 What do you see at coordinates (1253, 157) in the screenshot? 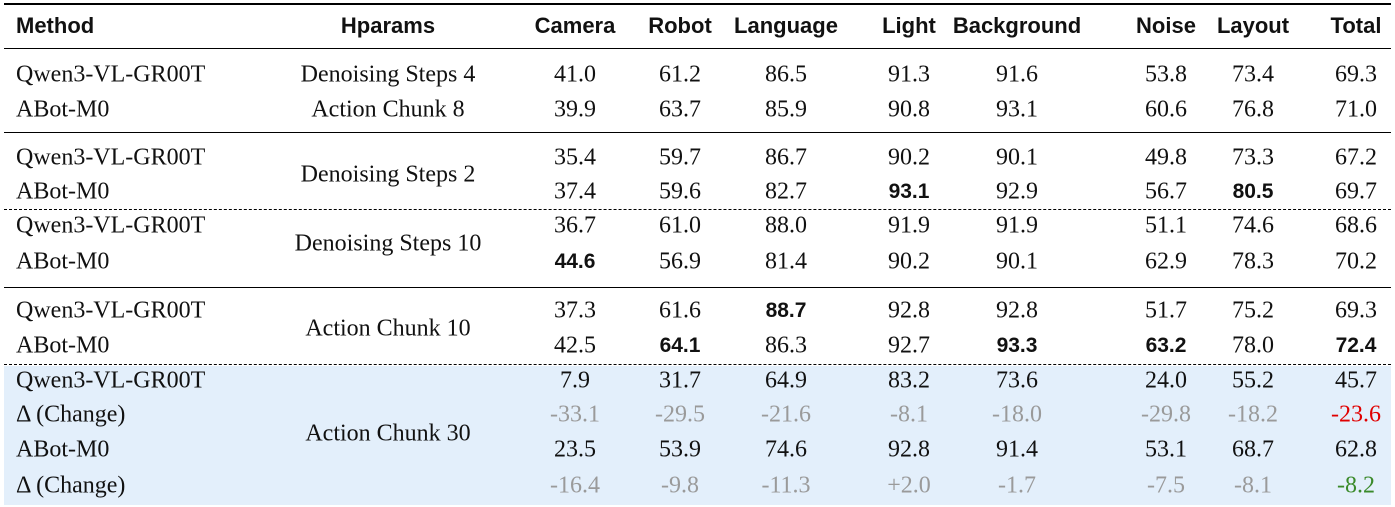
I see `value-cell-layout: 73.3` at bounding box center [1253, 157].